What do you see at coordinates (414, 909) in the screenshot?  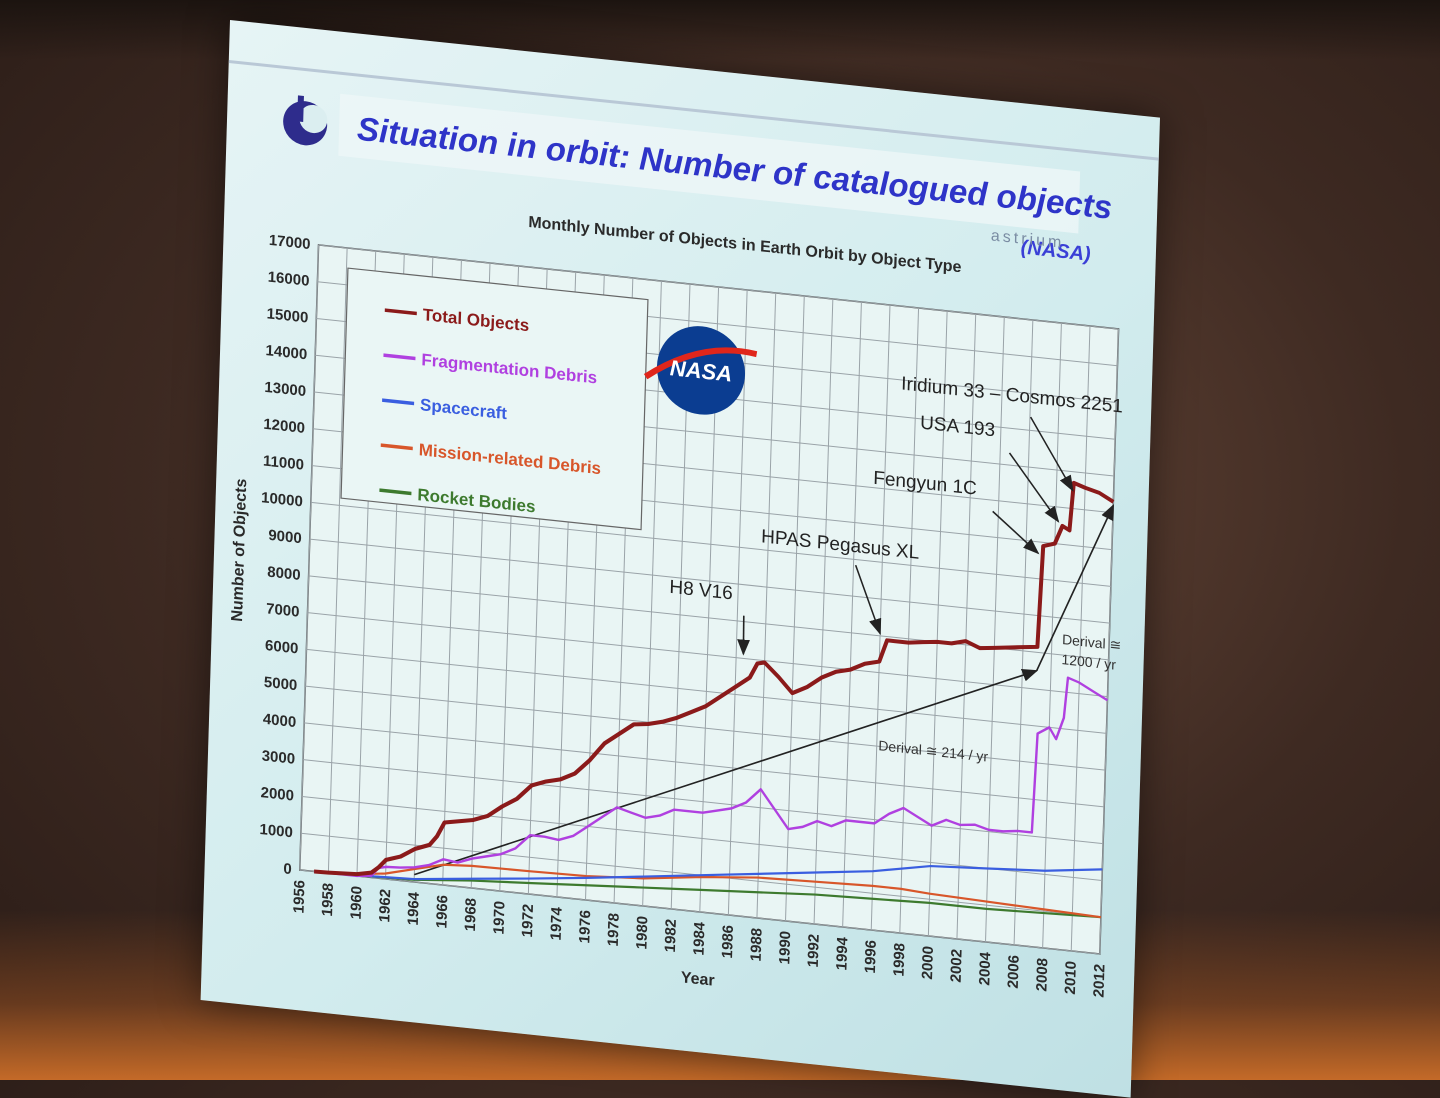 I see `x-tick-label: 1964` at bounding box center [414, 909].